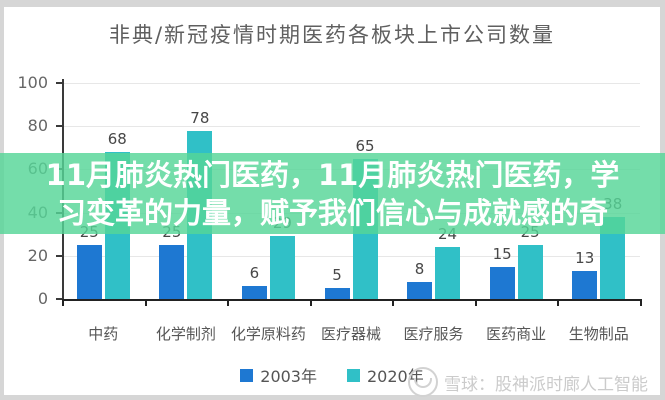  I want to click on category-label-化学制剂: 化学制剂, so click(185, 334).